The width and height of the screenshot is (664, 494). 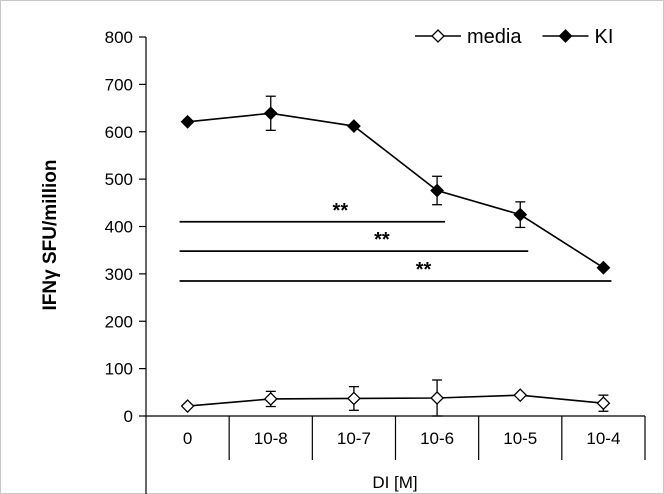 I want to click on x-tick-label: 10-8, so click(x=271, y=438).